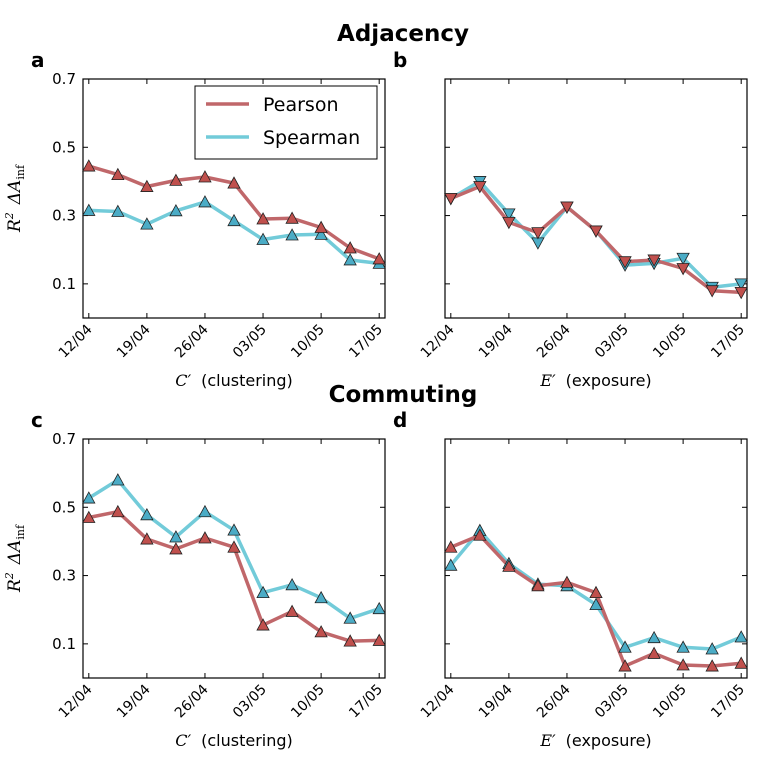 This screenshot has height=763, width=763. I want to click on panel-d-xlabel: E′ (exposure), so click(595, 740).